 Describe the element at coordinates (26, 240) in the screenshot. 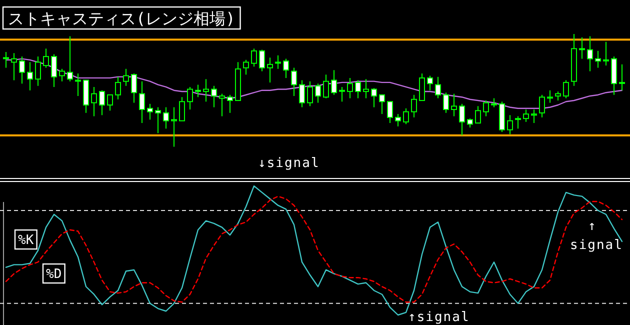

I see `series-label: %K` at that location.